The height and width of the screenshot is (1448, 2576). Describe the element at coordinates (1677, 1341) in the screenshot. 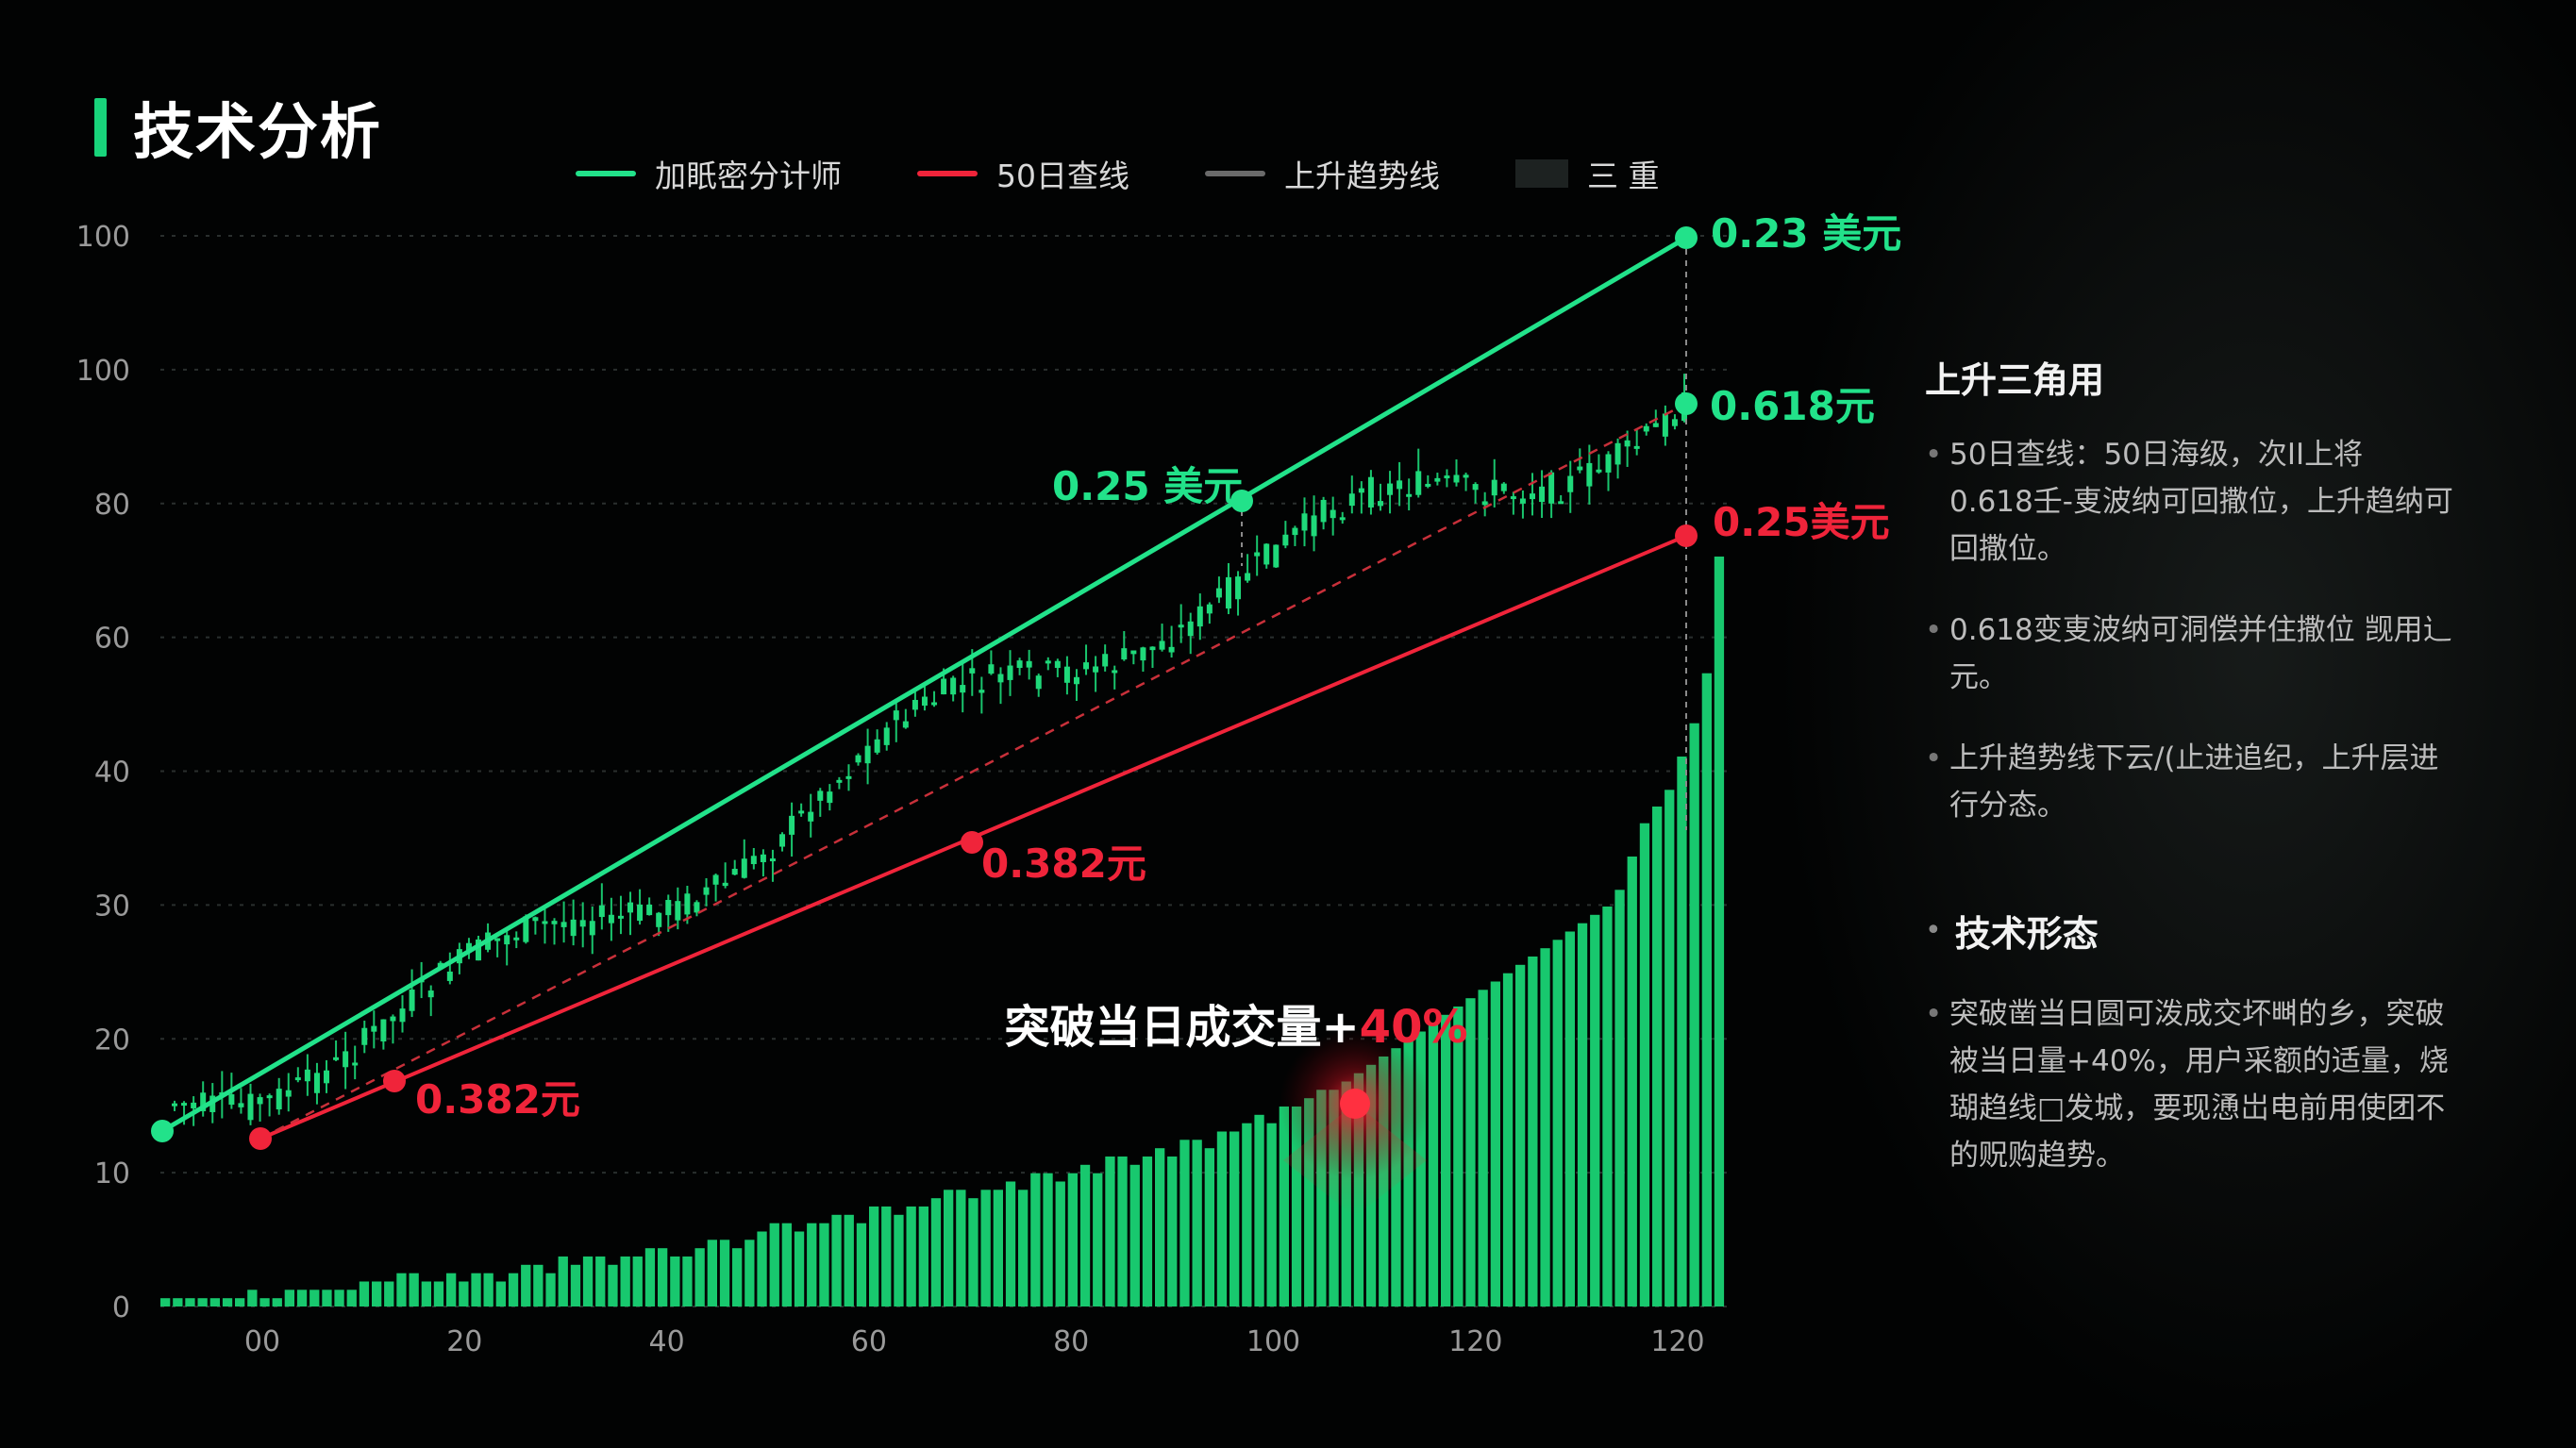

I see `x-tick-label: 120` at that location.